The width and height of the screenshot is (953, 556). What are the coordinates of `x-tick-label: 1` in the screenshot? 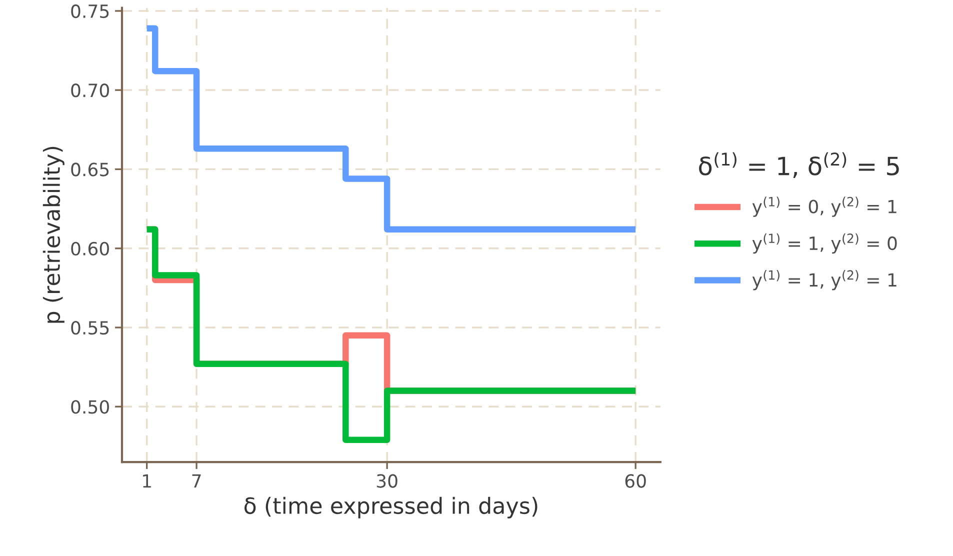 It's located at (147, 481).